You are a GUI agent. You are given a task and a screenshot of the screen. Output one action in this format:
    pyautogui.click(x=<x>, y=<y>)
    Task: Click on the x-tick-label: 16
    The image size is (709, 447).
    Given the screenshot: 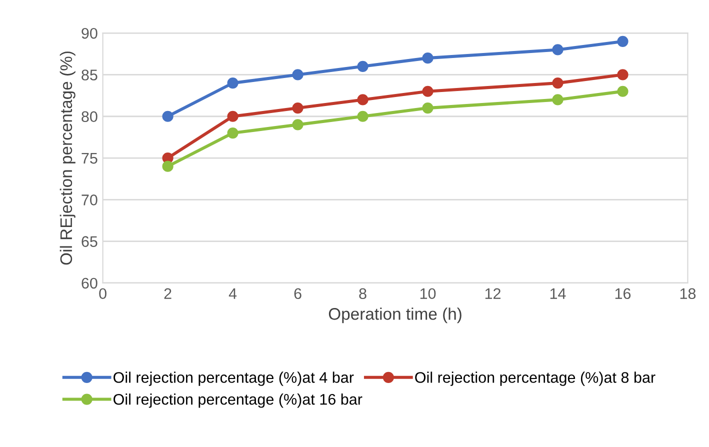 What is the action you would take?
    pyautogui.click(x=623, y=294)
    